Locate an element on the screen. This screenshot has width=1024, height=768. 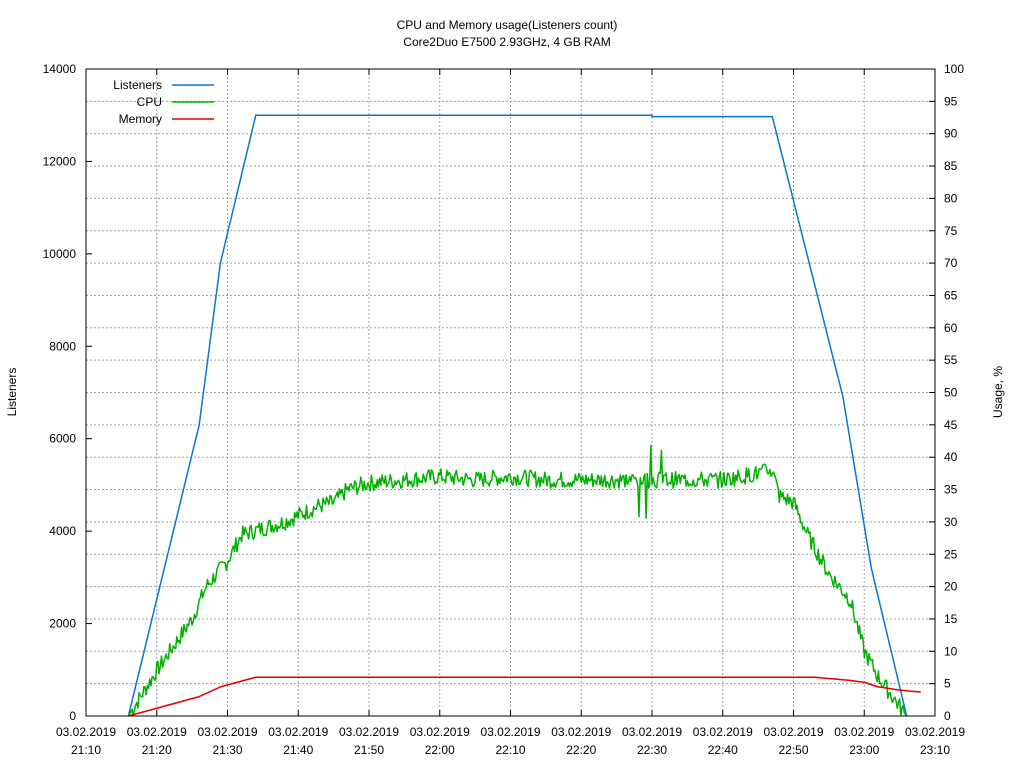
legend-label: Memory is located at coordinates (140, 119).